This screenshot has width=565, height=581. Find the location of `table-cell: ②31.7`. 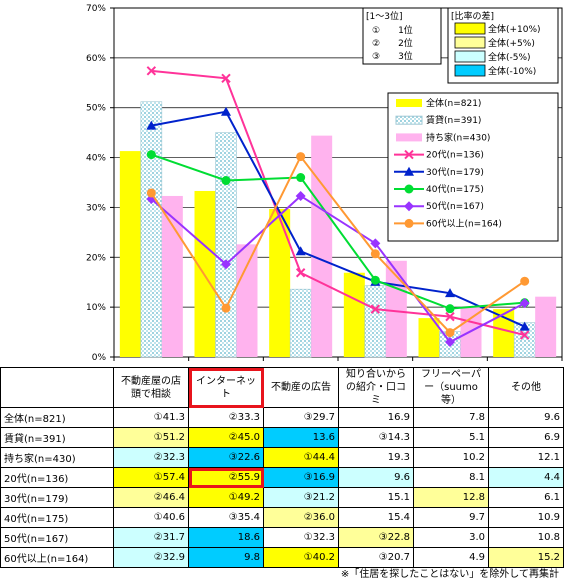

table-cell: ②31.7 is located at coordinates (151, 537).